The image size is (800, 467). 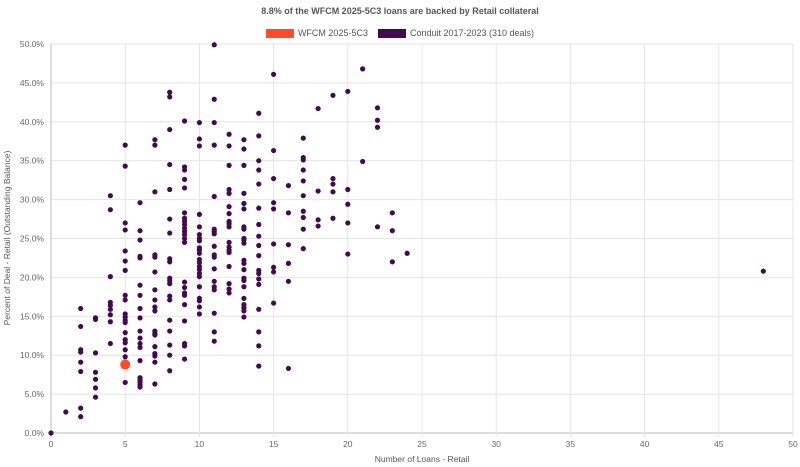 What do you see at coordinates (316, 33) in the screenshot?
I see `legend-item-wfcm: WFCM 2025-5C3` at bounding box center [316, 33].